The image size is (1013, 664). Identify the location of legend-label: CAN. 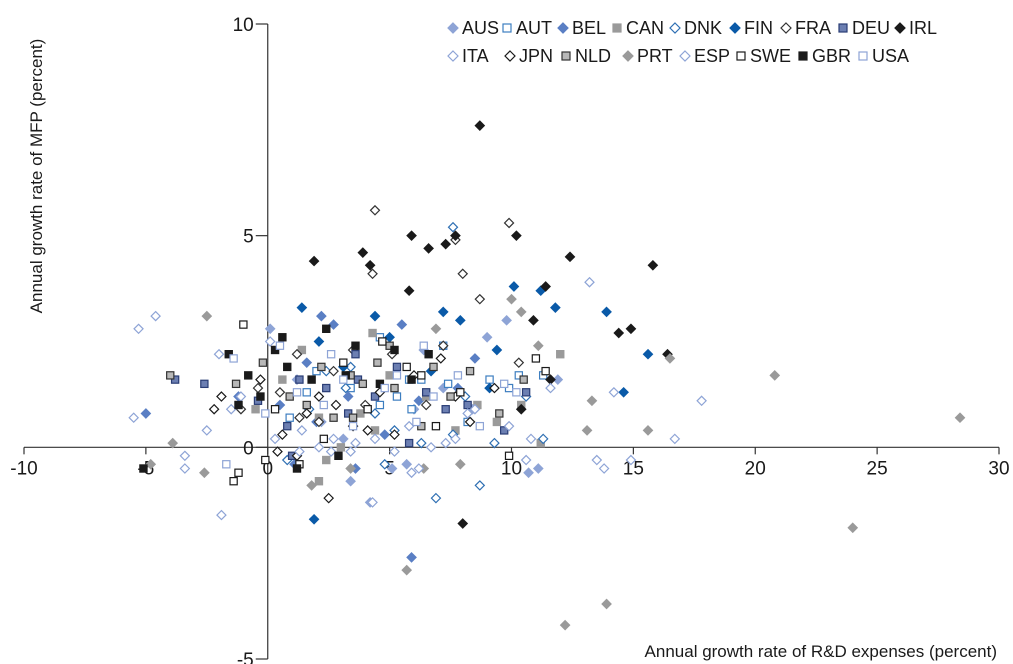
(645, 28).